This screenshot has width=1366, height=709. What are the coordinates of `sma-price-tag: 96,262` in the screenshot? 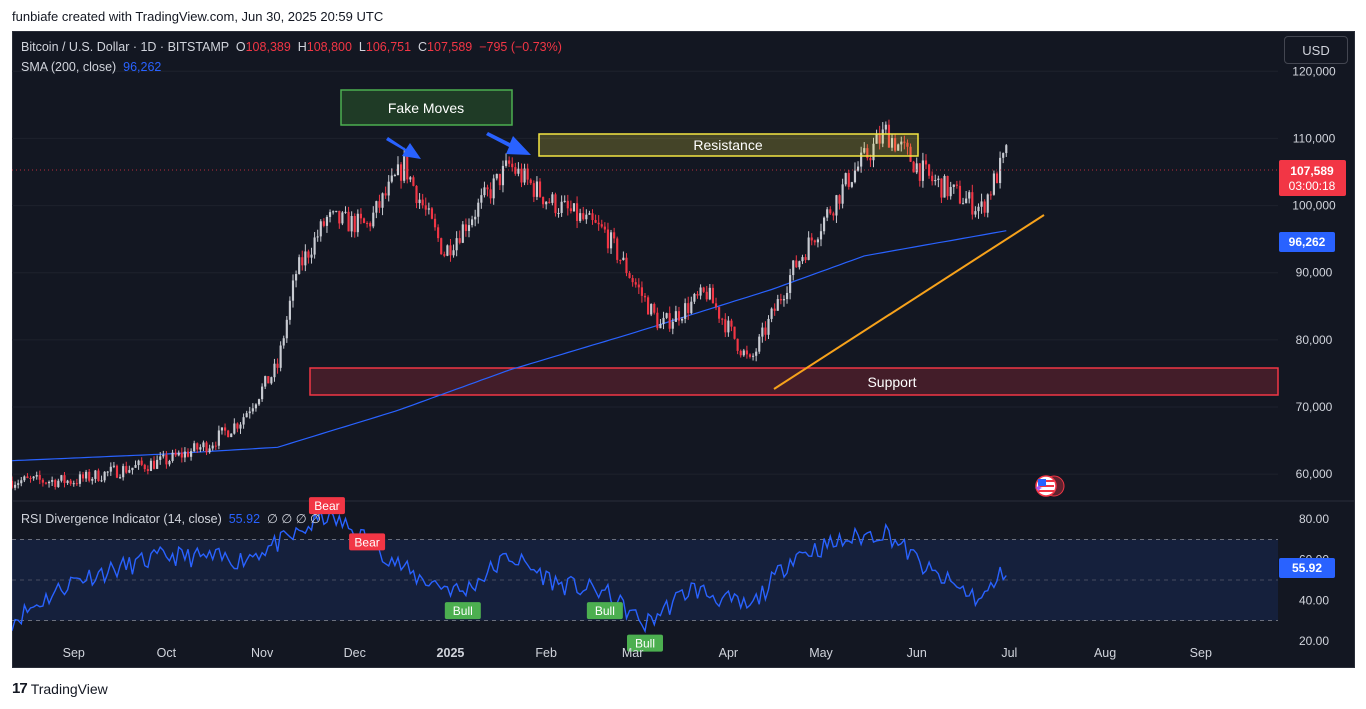 It's located at (1307, 242).